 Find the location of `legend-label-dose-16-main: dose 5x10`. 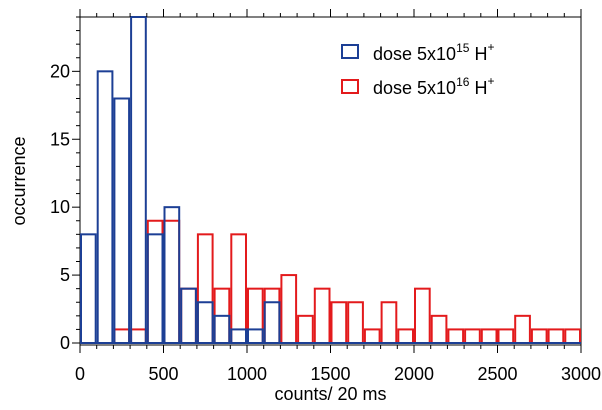

legend-label-dose-16-main: dose 5x10 is located at coordinates (414, 88).